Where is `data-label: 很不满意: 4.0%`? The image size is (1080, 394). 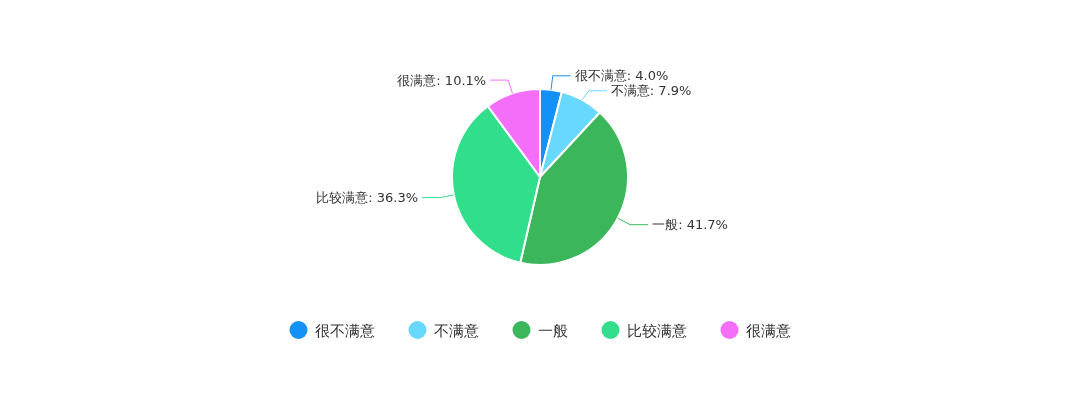 data-label: 很不满意: 4.0% is located at coordinates (621, 76).